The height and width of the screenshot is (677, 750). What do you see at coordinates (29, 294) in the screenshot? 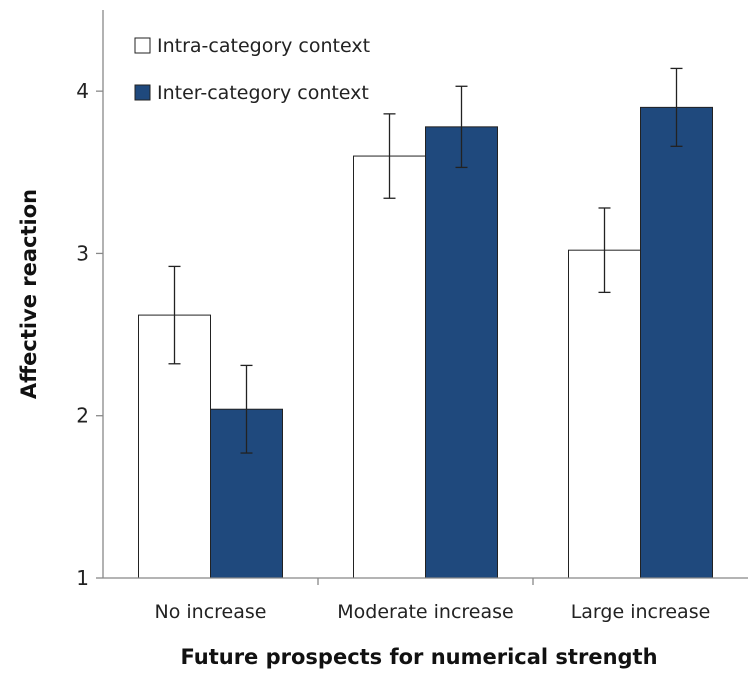
I see `y-axis-title: Affective reaction` at bounding box center [29, 294].